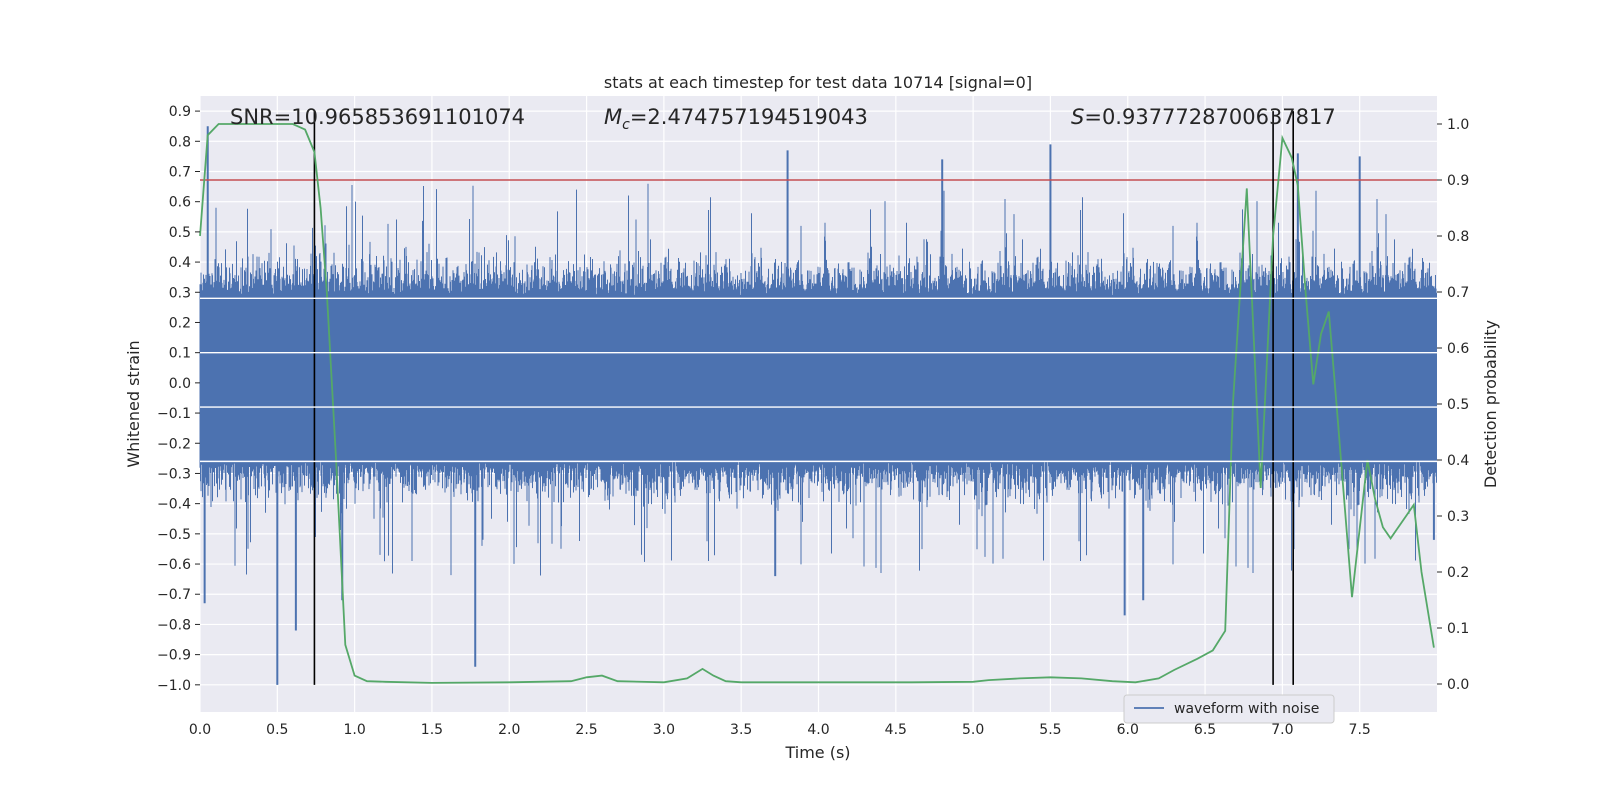 This screenshot has height=800, width=1600. Describe the element at coordinates (174, 595) in the screenshot. I see `y-tick-label: −0.7` at that location.